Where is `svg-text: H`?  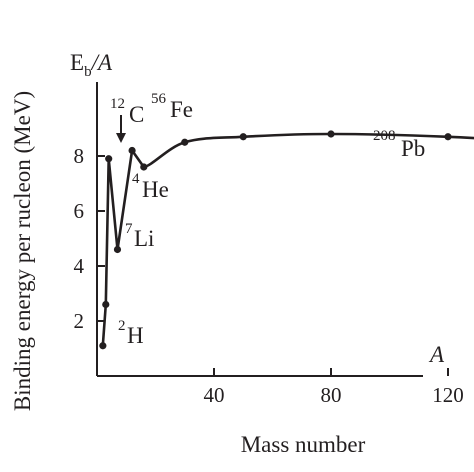
svg-text: H is located at coordinates (135, 335).